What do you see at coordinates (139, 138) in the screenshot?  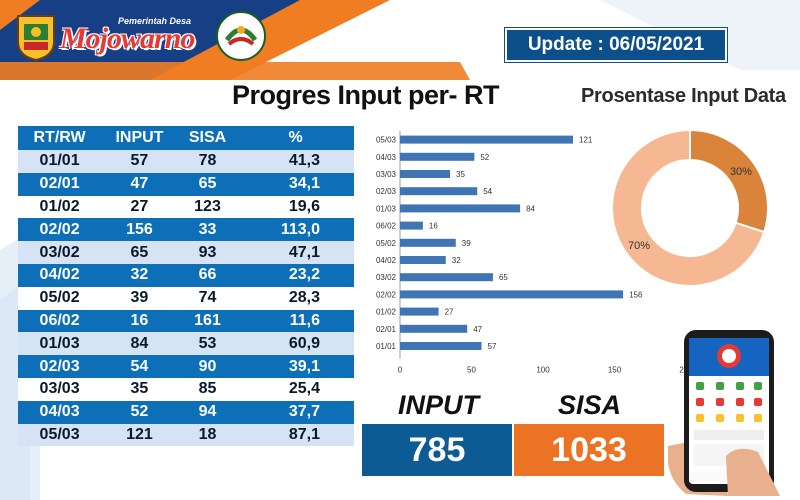 I see `column-header-input: INPUT` at bounding box center [139, 138].